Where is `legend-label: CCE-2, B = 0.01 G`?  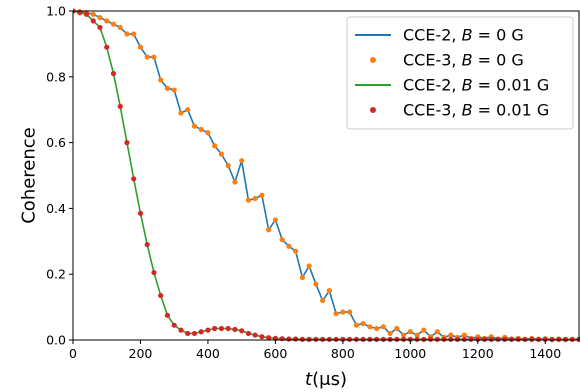
legend-label: CCE-2, B = 0.01 G is located at coordinates (476, 85).